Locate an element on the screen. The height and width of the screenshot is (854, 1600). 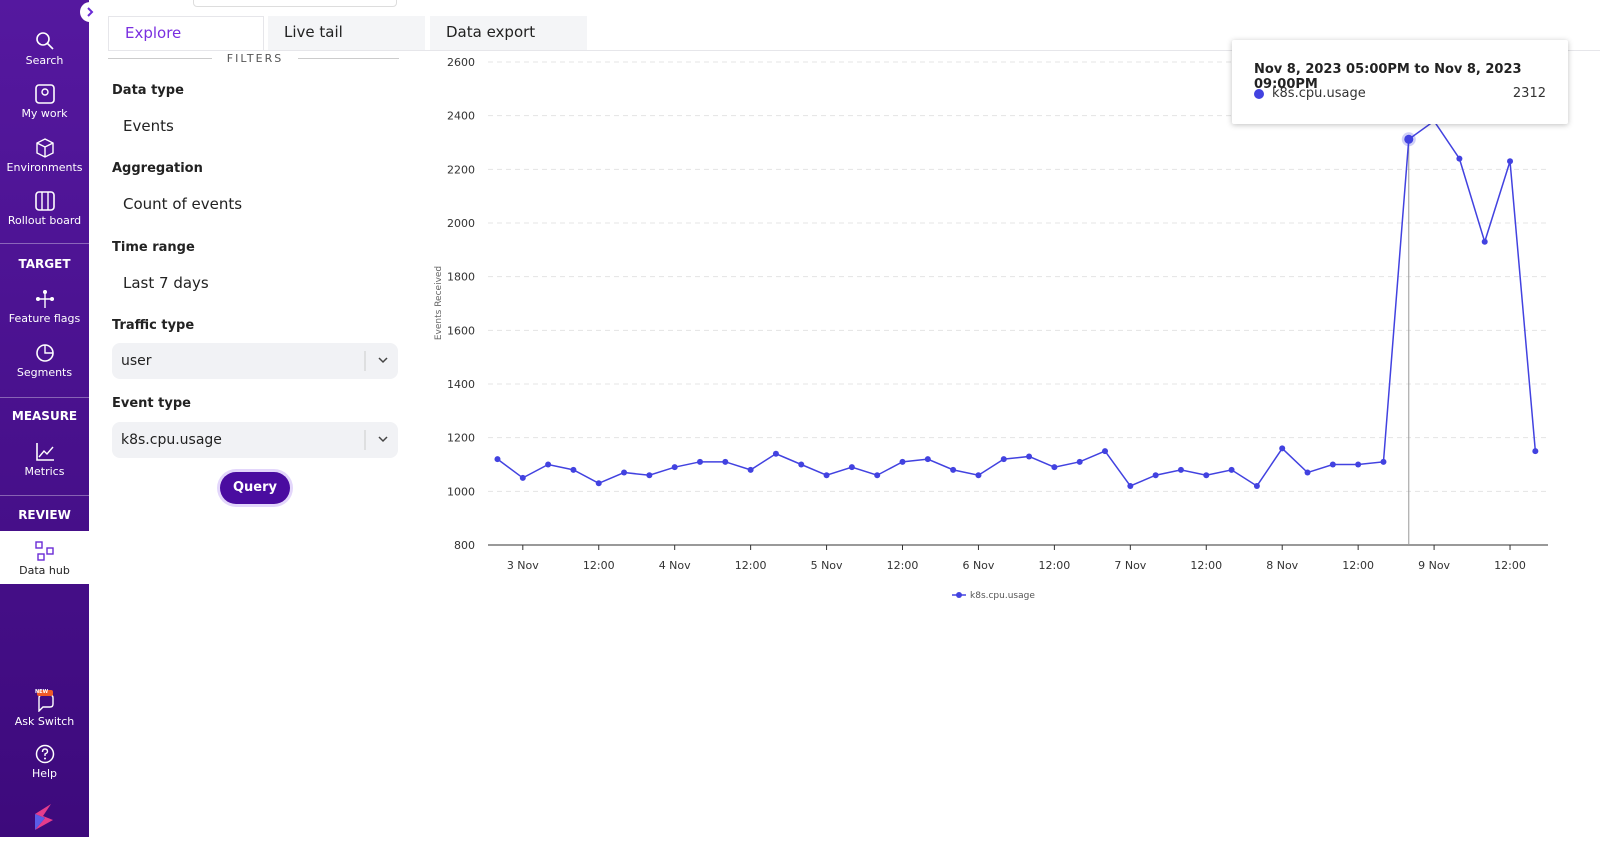
section-title: MEASURE is located at coordinates (44, 416).